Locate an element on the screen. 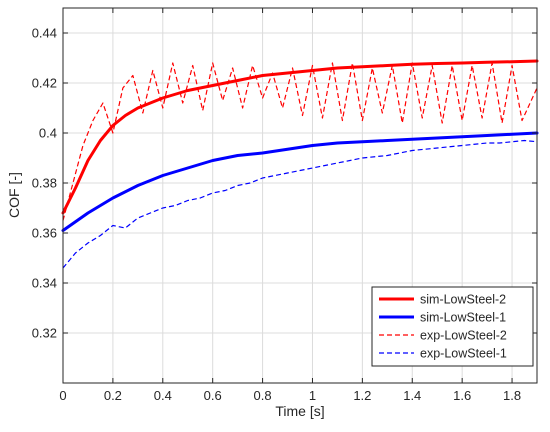 This screenshot has width=550, height=432. y-axis-label: COF [-] is located at coordinates (14, 195).